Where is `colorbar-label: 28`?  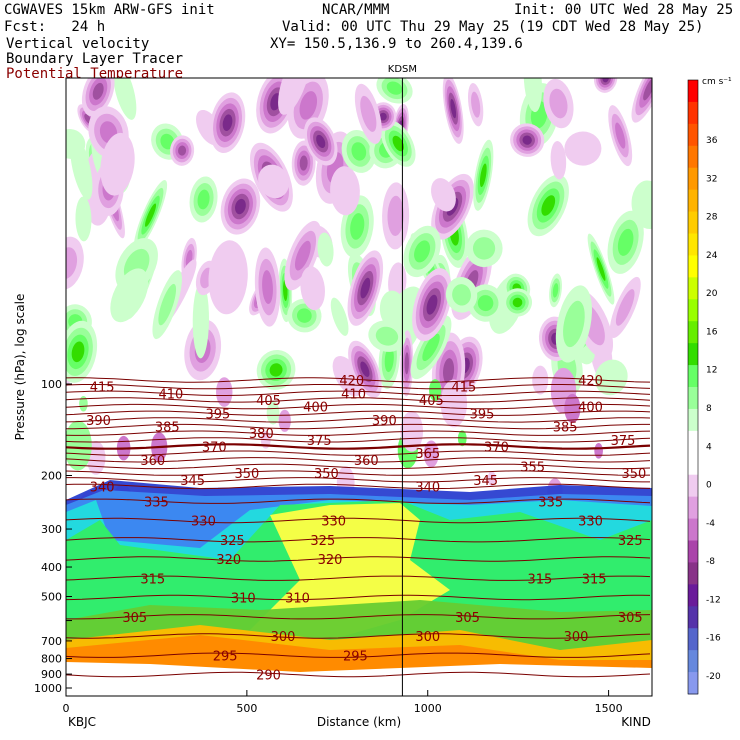
colorbar-label: 28 is located at coordinates (712, 218).